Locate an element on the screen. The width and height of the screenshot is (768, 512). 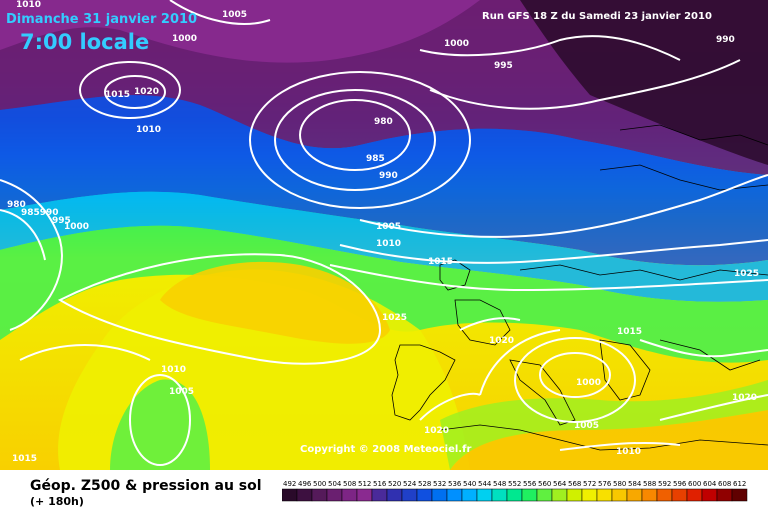
color-scale-tick-label: 572 is located at coordinates (589, 484).